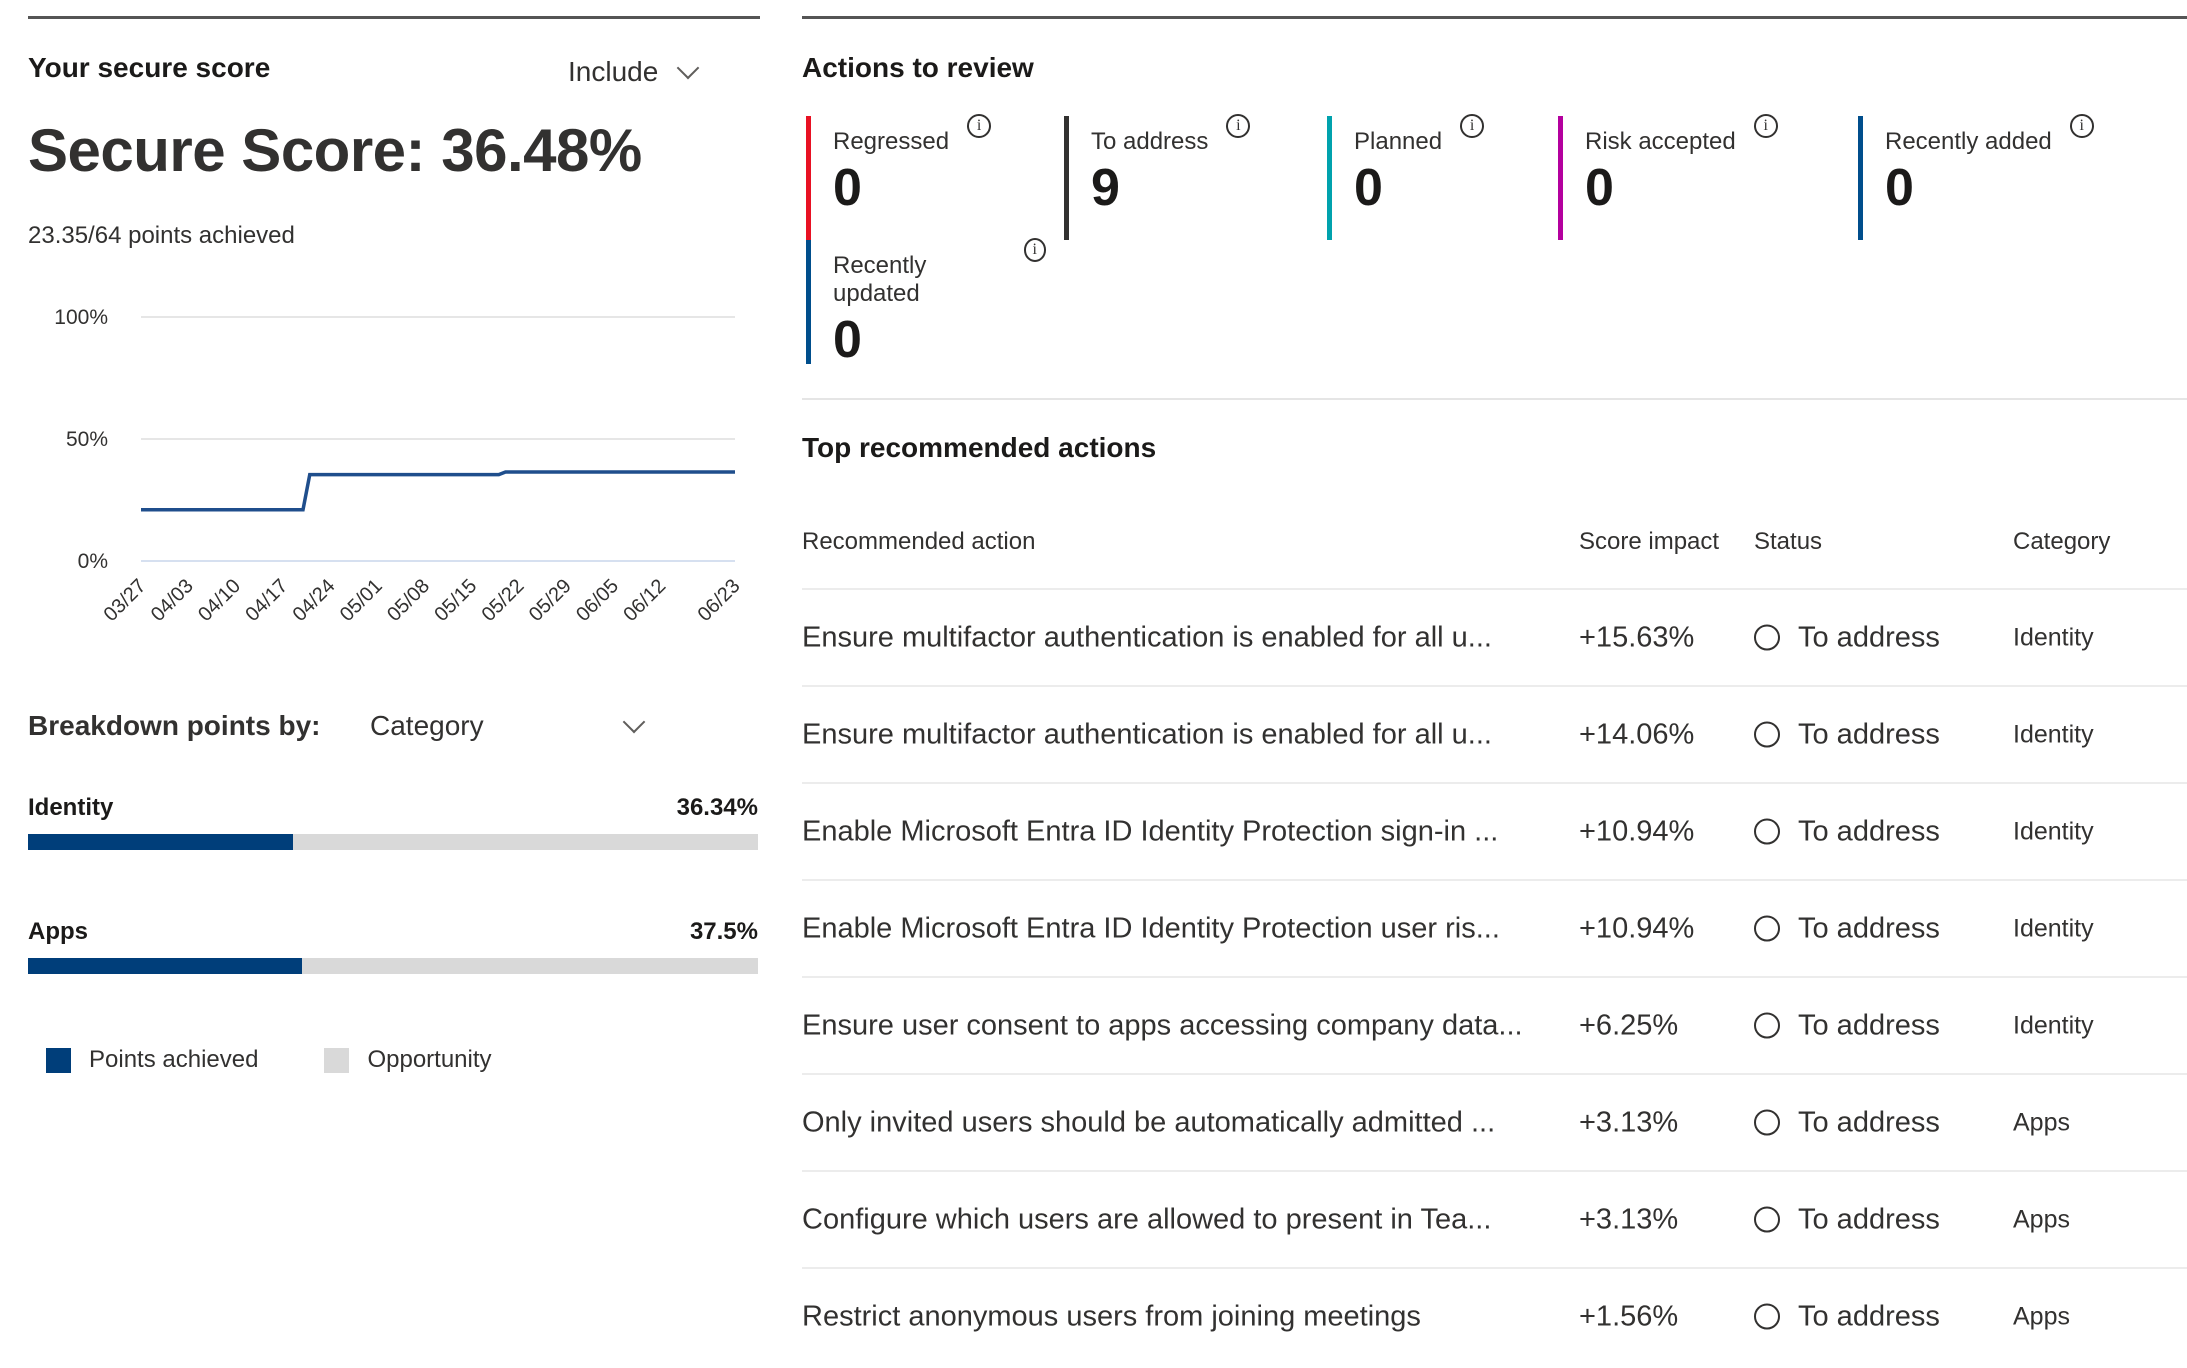 The height and width of the screenshot is (1368, 2187). What do you see at coordinates (269, 1060) in the screenshot?
I see `breakdown-legend: Points achieved Opportunity` at bounding box center [269, 1060].